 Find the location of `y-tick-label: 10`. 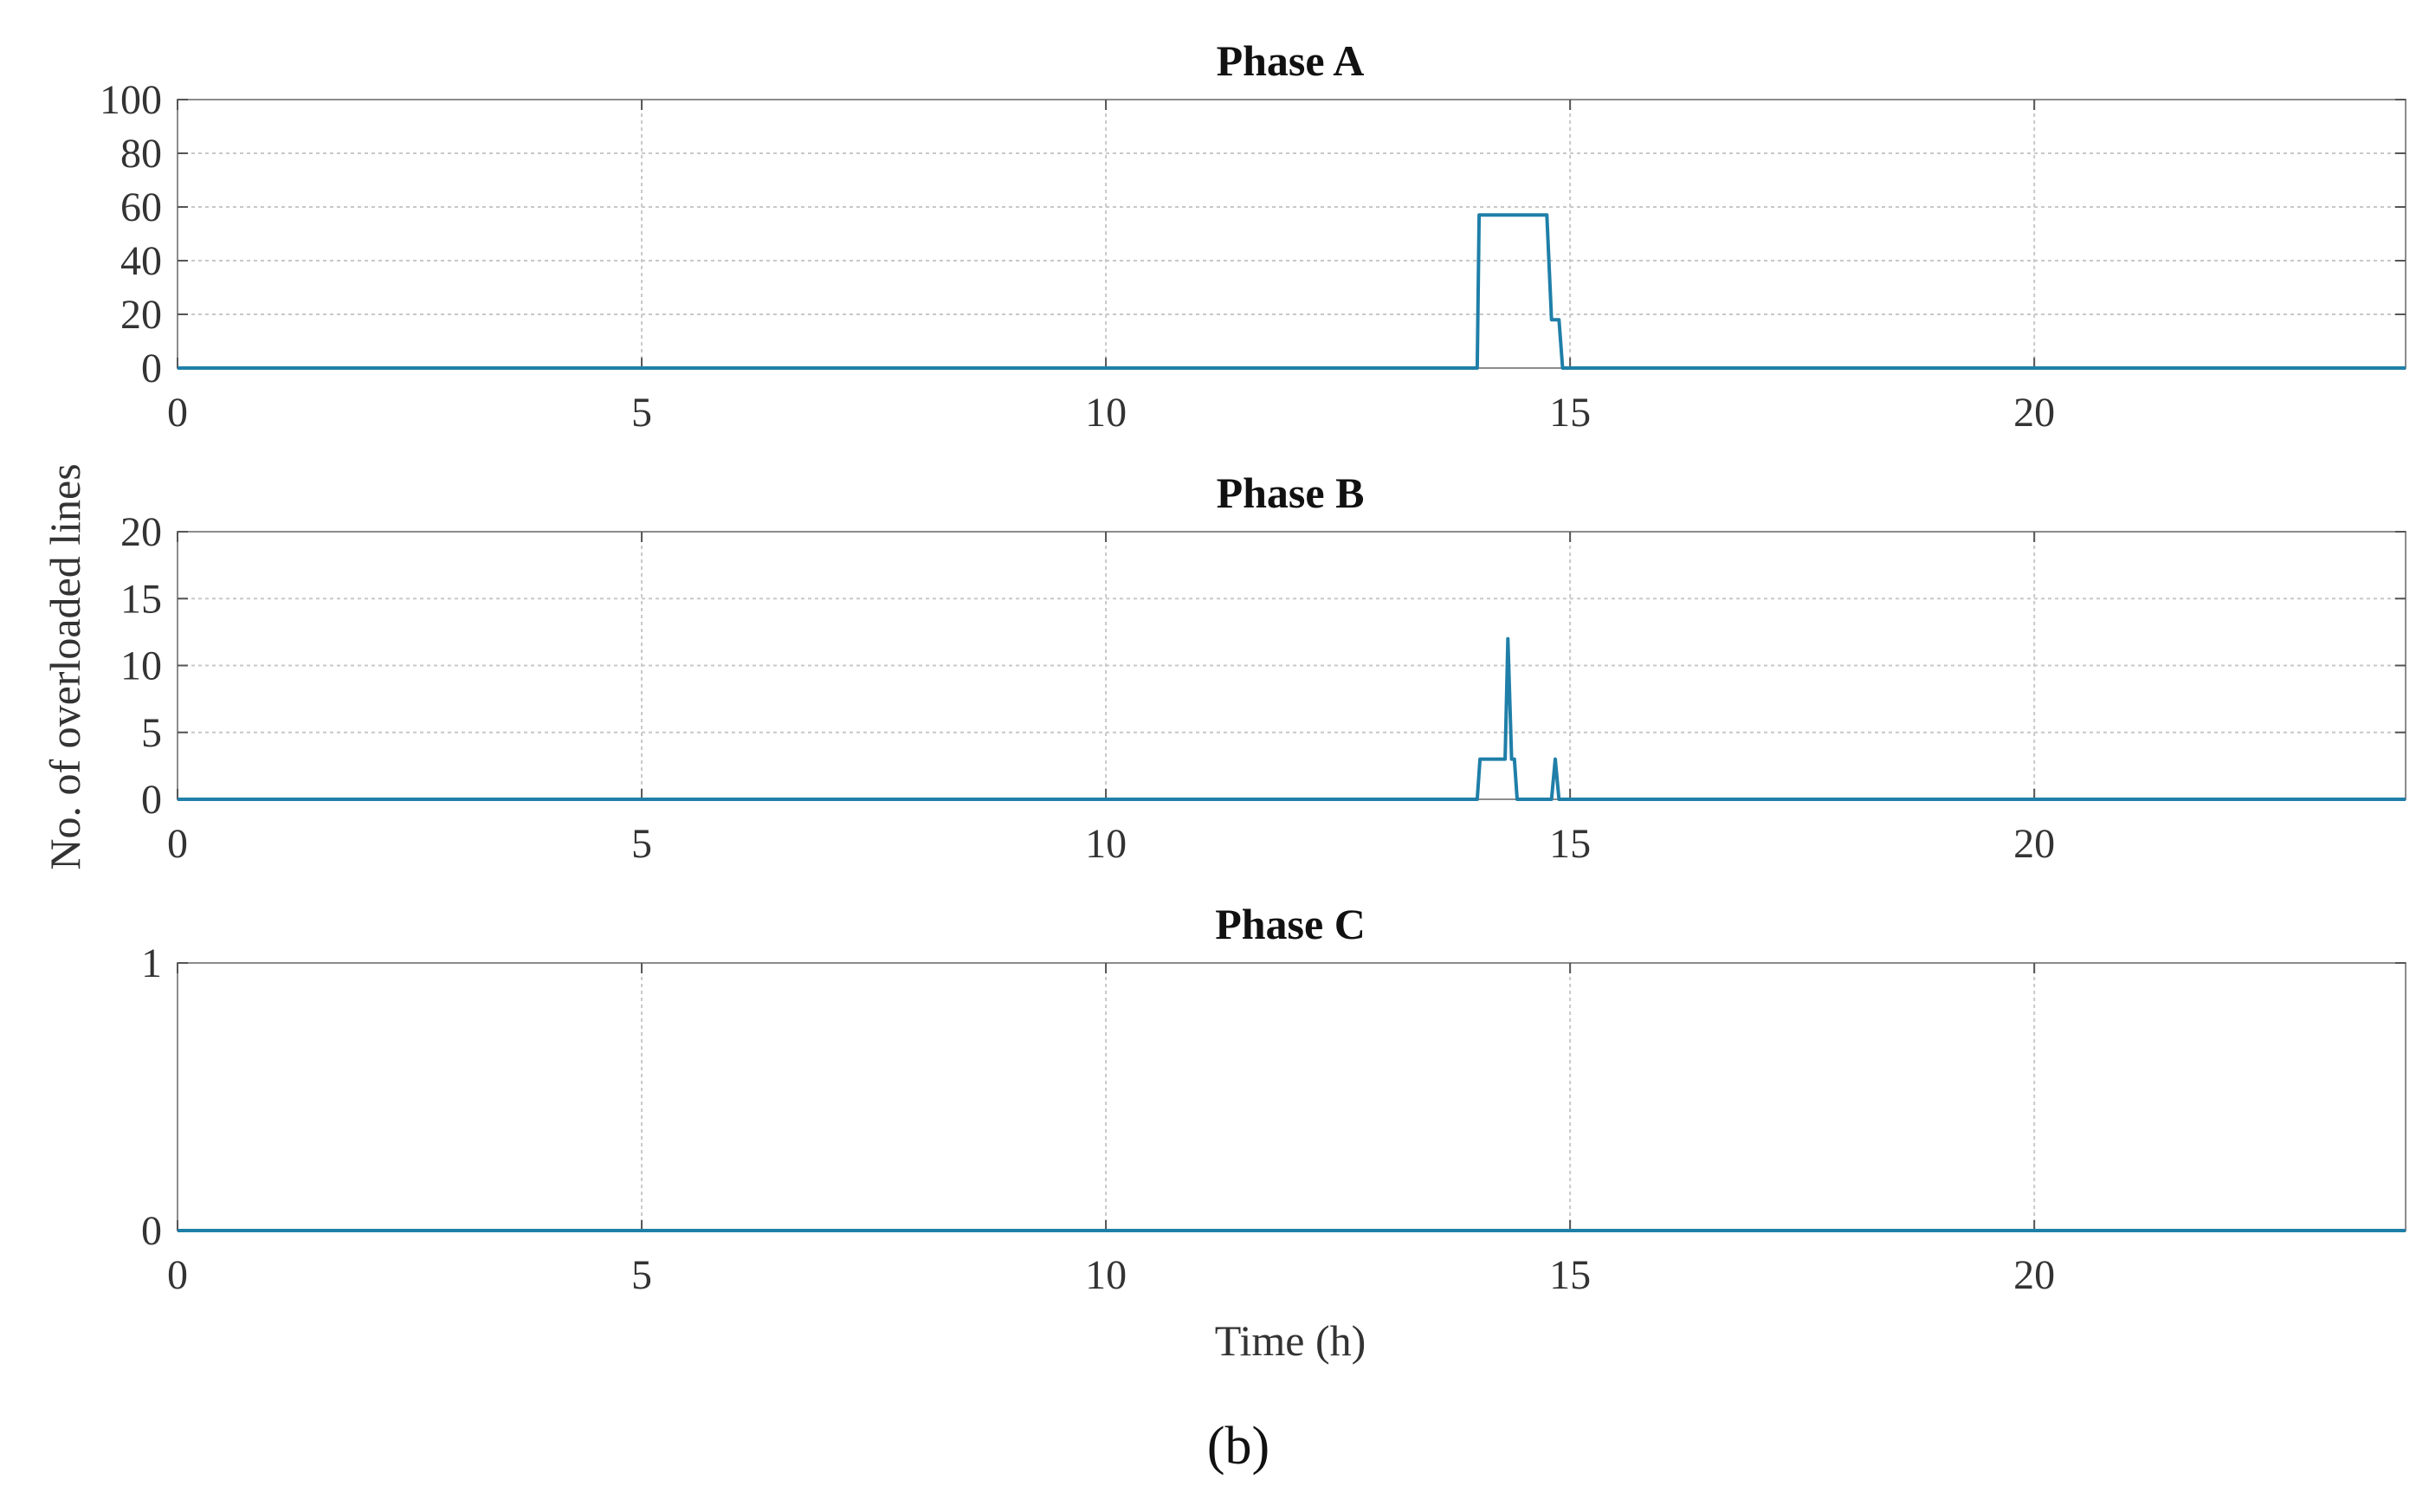

y-tick-label: 10 is located at coordinates (141, 666).